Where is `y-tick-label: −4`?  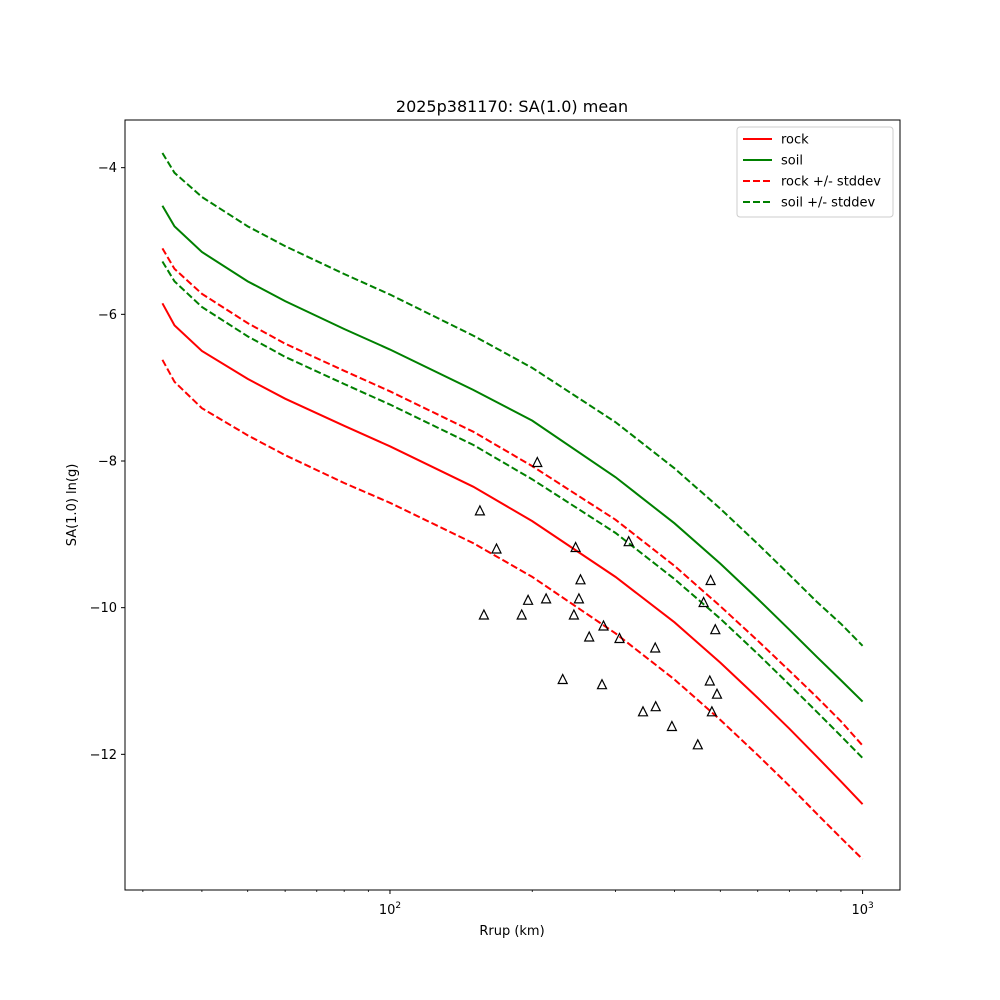 y-tick-label: −4 is located at coordinates (107, 168).